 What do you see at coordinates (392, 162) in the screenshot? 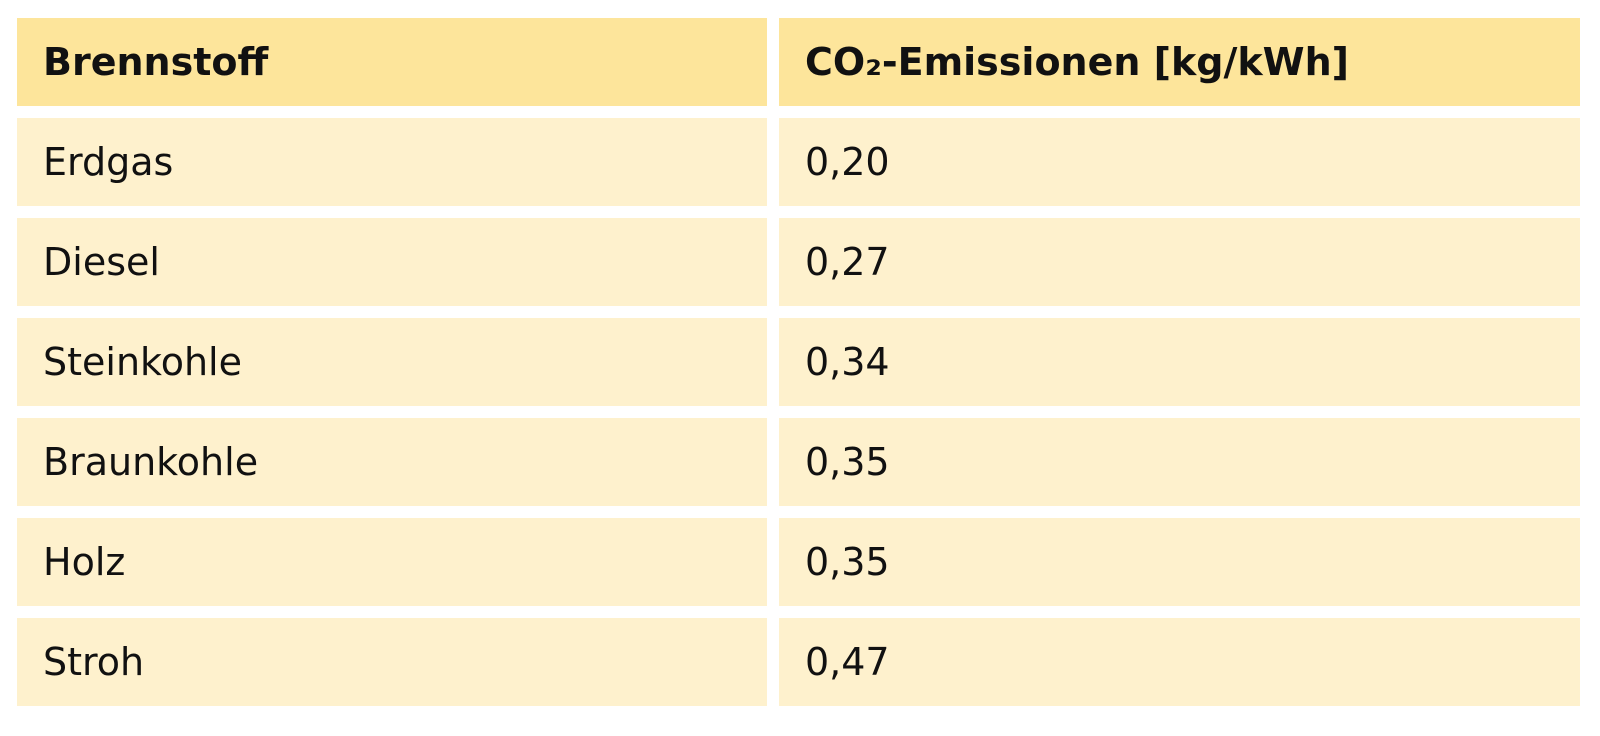
I see `fuel-cell: Erdgas` at bounding box center [392, 162].